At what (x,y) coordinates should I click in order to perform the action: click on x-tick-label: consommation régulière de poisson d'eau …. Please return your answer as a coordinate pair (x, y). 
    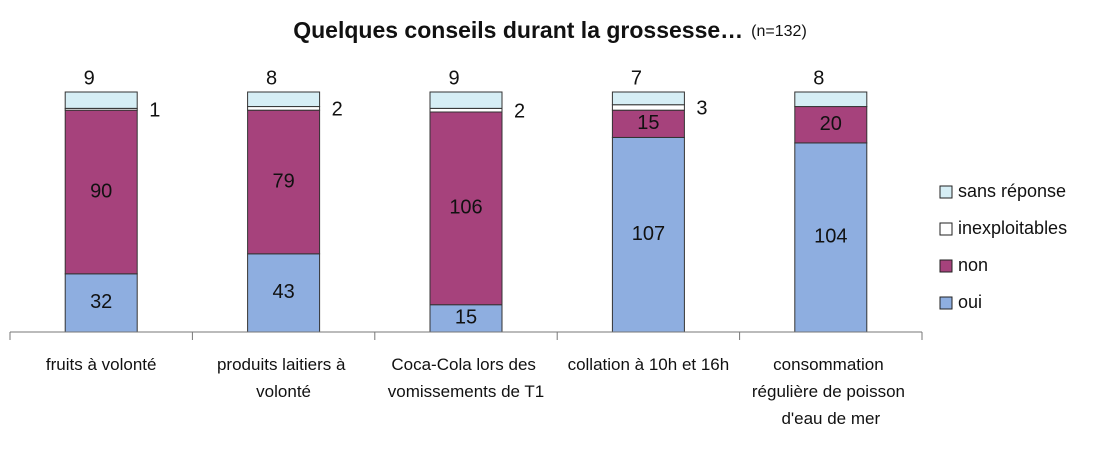
    Looking at the image, I should click on (831, 391).